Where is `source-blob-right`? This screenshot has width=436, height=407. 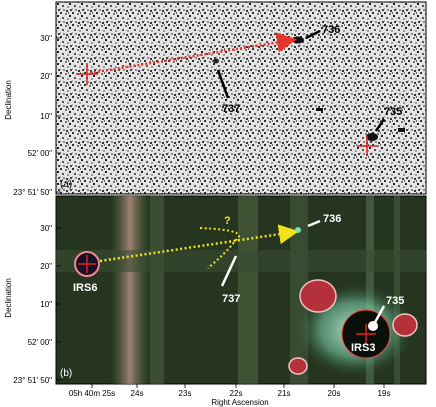
source-blob-right is located at coordinates (401, 130).